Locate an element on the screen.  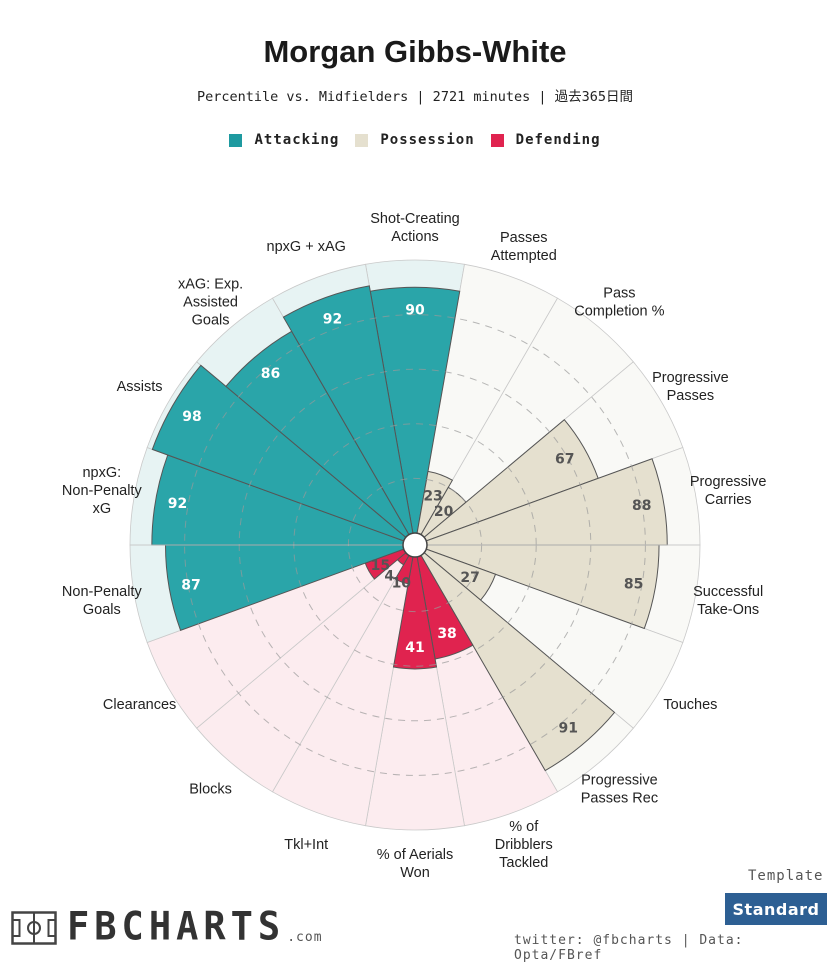
credit-line: twitter: @fbcharts | Data: Opta/FBref is located at coordinates (629, 948).